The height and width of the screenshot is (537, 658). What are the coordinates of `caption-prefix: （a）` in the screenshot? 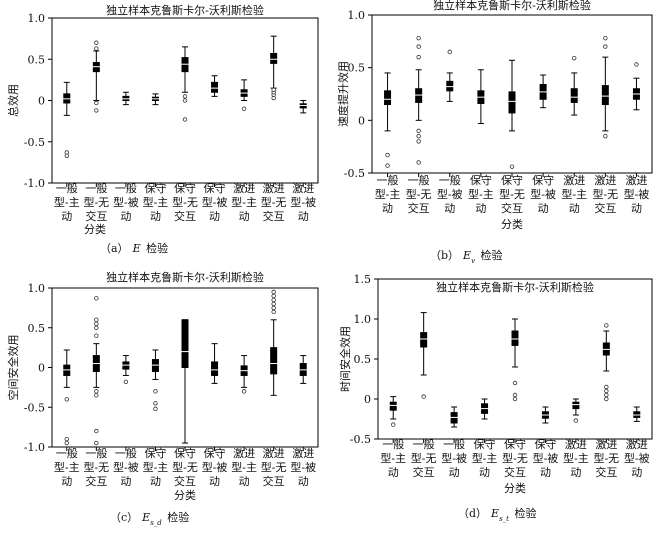 It's located at (114, 248).